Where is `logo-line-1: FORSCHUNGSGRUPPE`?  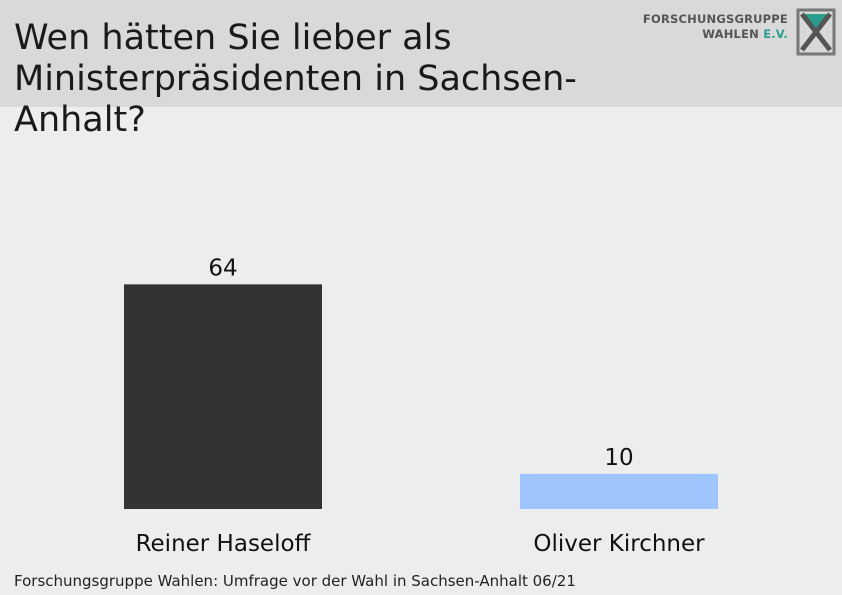 logo-line-1: FORSCHUNGSGRUPPE is located at coordinates (715, 19).